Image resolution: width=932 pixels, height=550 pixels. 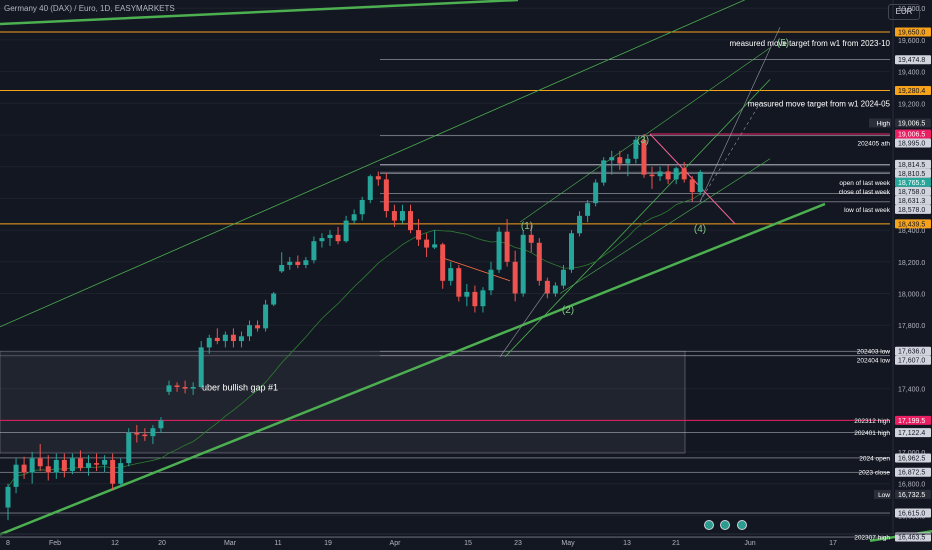 I want to click on price-tag-label: 18,758.0, so click(x=911, y=192).